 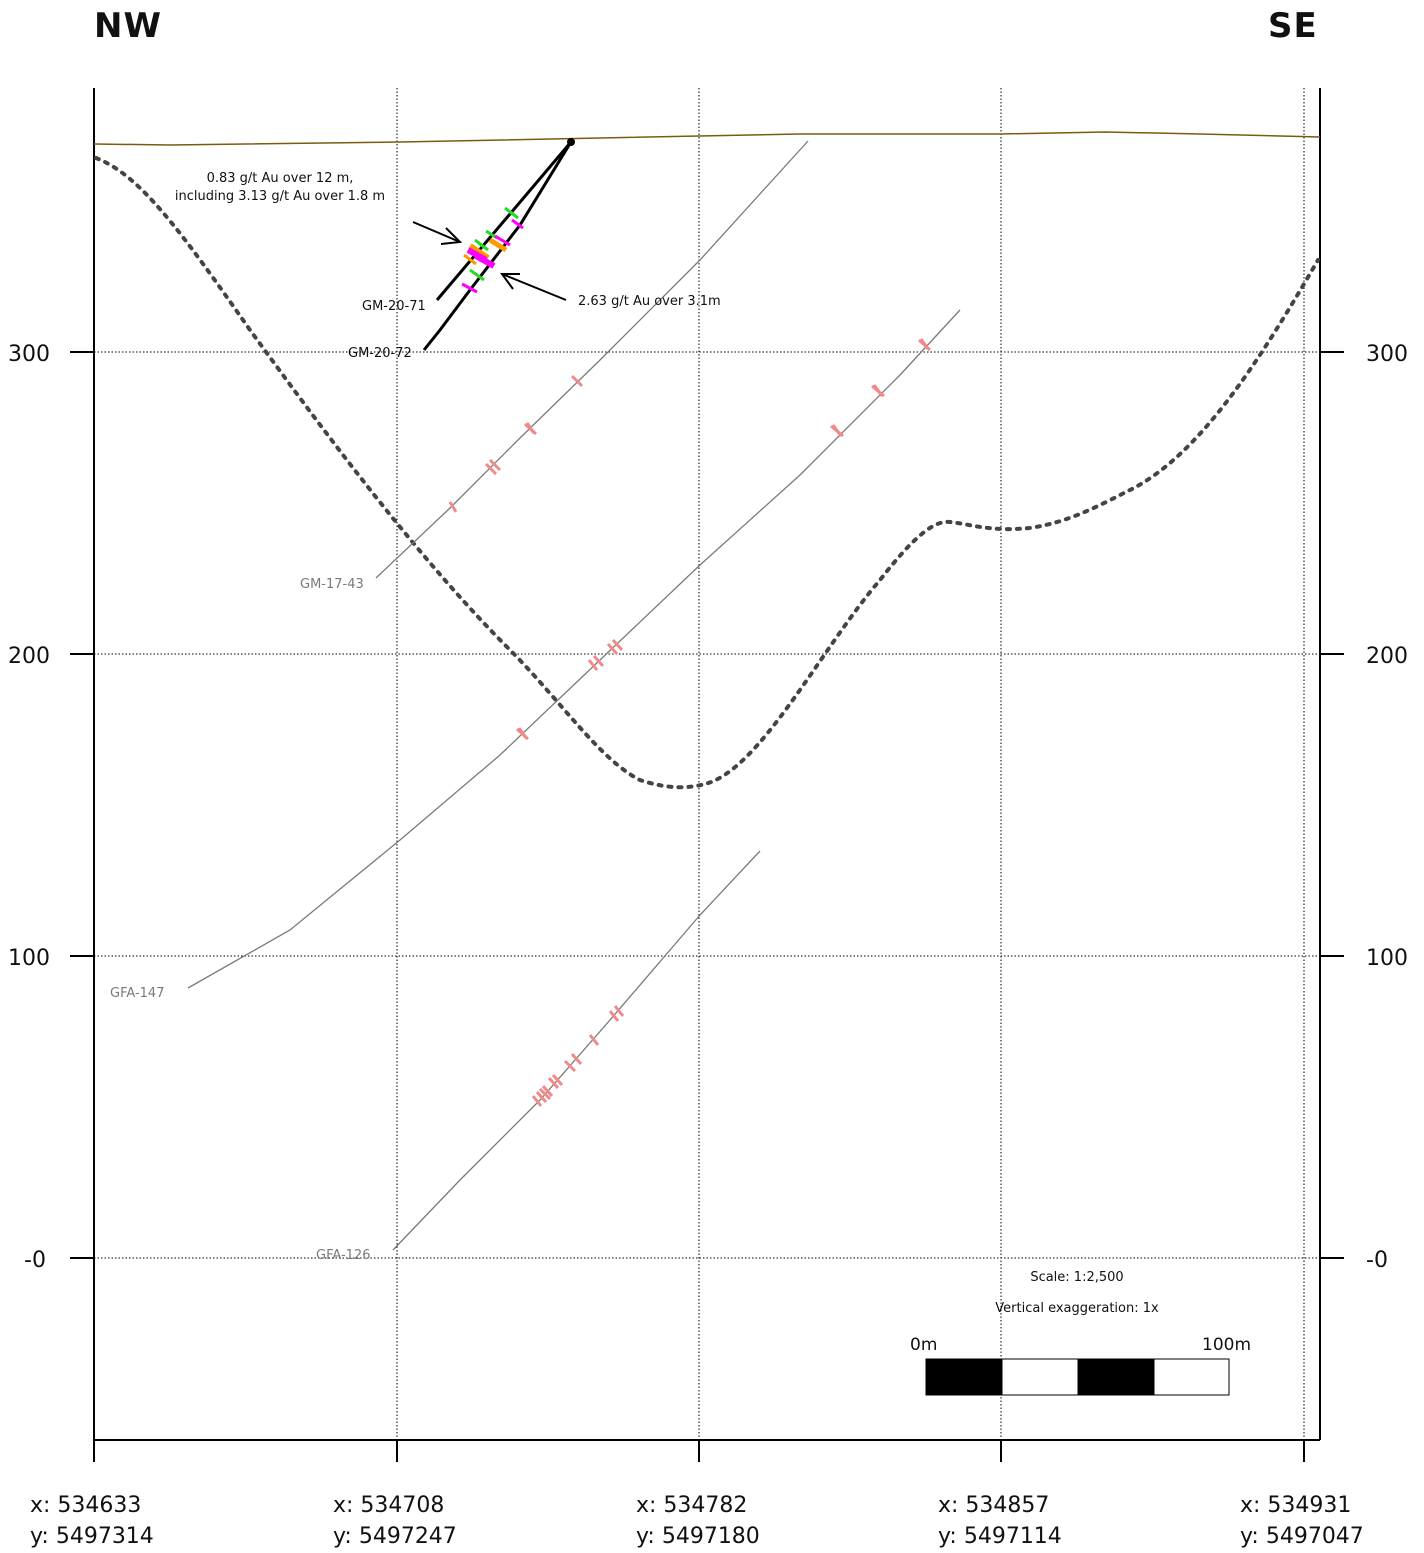 I want to click on label-gm-20-71: GM-20-71, so click(x=394, y=306).